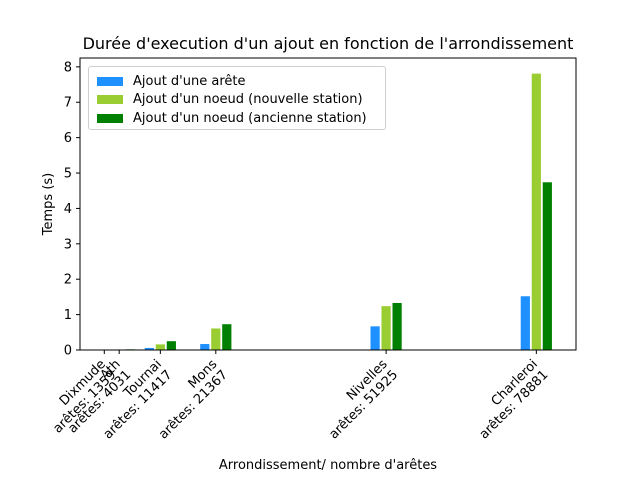 This screenshot has height=480, width=640. I want to click on legend-item-new-station: Ajout d'un noeud (nouvelle station), so click(230, 99).